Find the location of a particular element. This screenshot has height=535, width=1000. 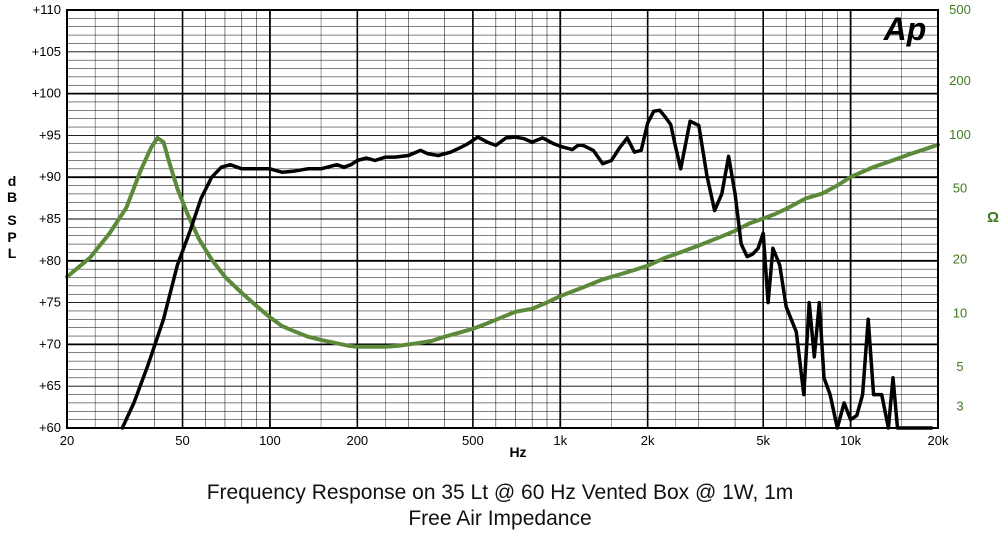

x-tick-label: 5k is located at coordinates (763, 440).